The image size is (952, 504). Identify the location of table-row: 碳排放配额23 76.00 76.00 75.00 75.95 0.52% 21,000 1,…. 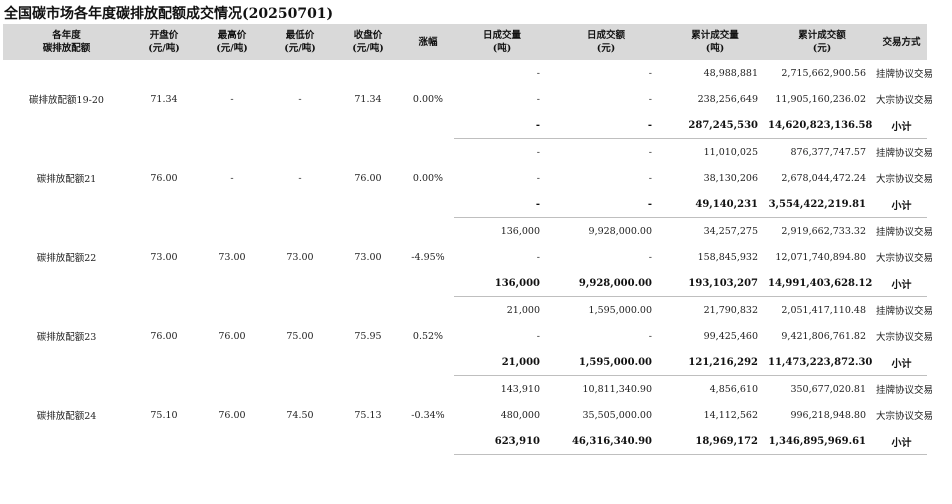
(468, 320).